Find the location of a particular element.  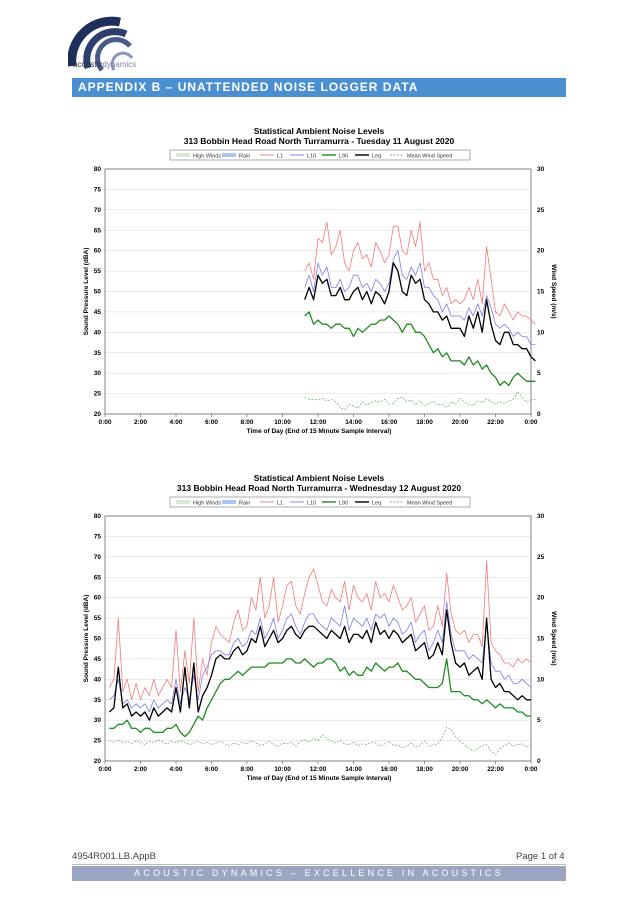

chart1-y2-tick-label: 15 is located at coordinates (541, 292).